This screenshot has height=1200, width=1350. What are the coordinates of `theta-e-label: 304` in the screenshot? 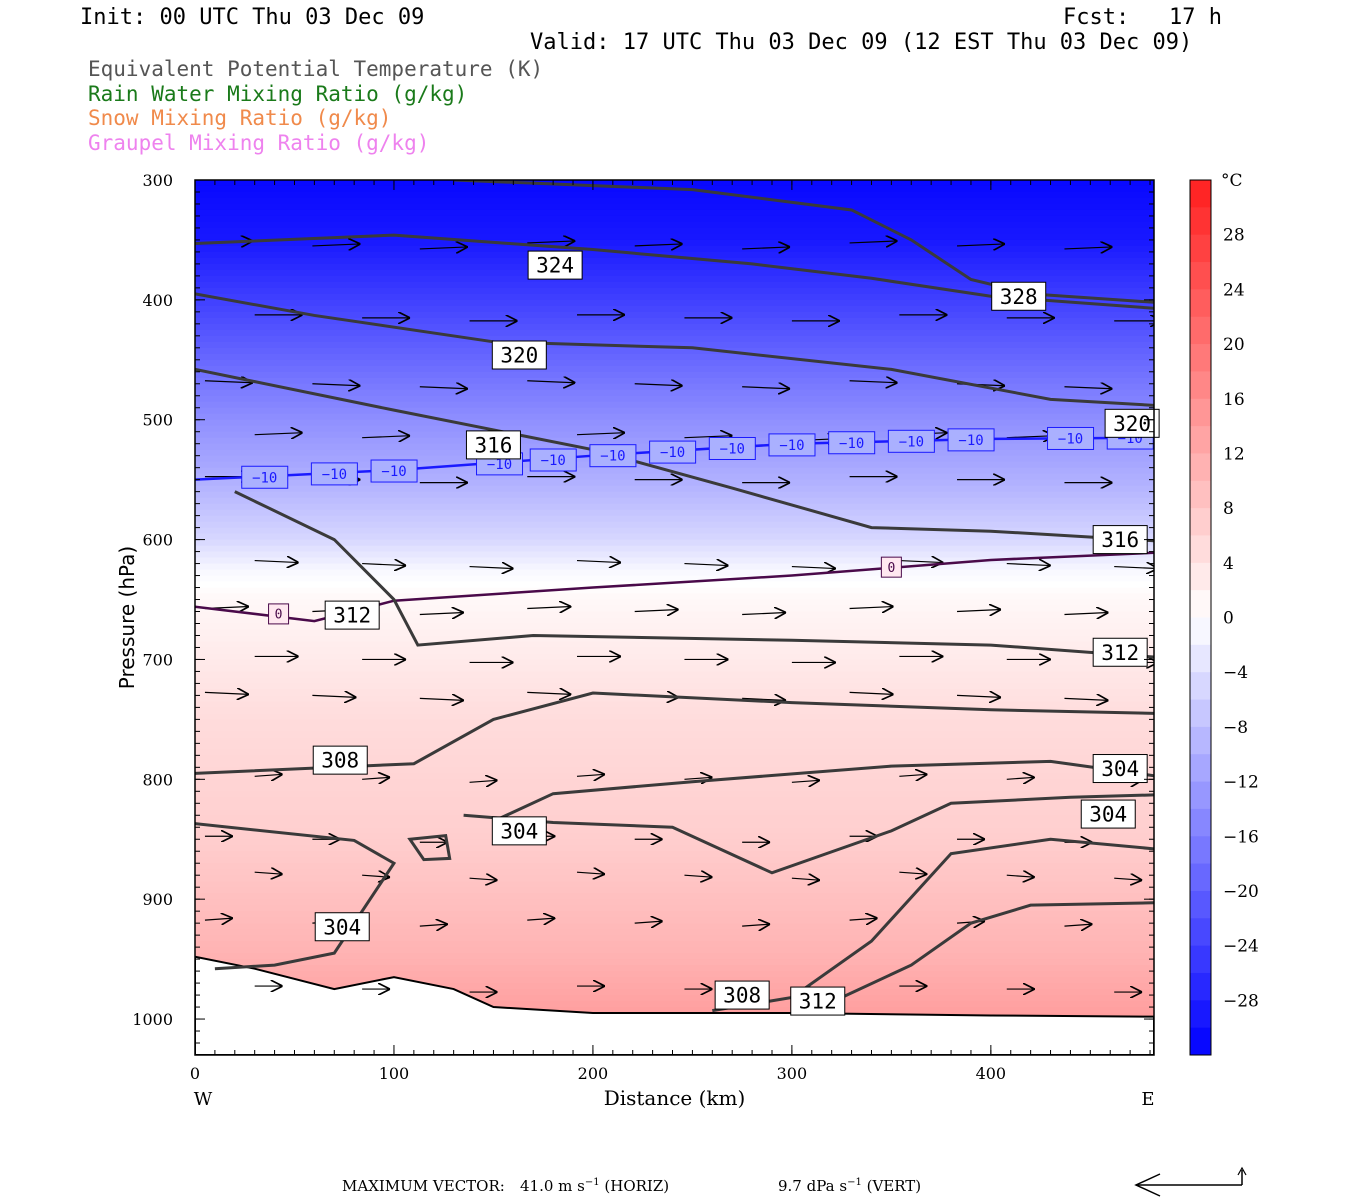 It's located at (1120, 769).